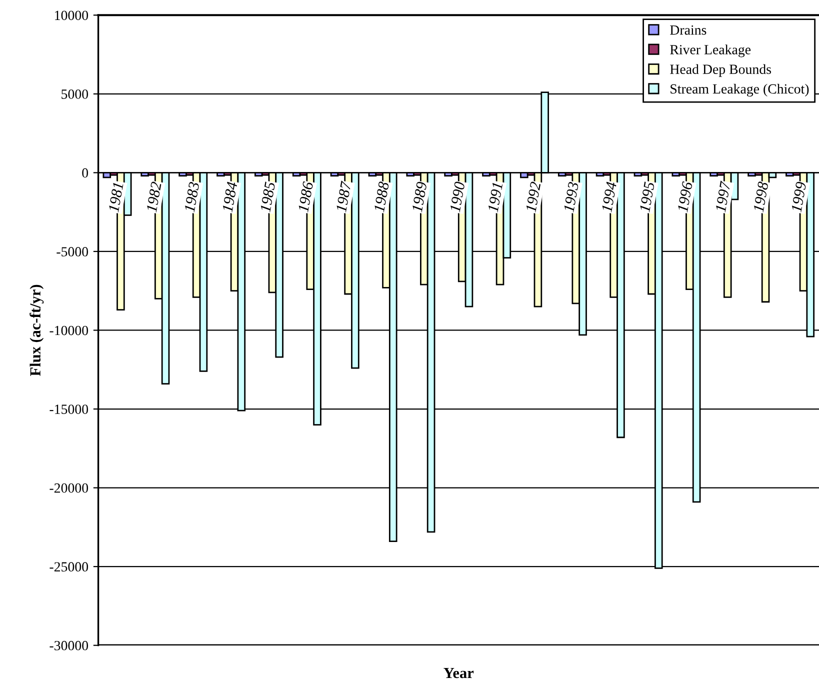  Describe the element at coordinates (344, 196) in the screenshot. I see `x-tick-label: 1987` at that location.